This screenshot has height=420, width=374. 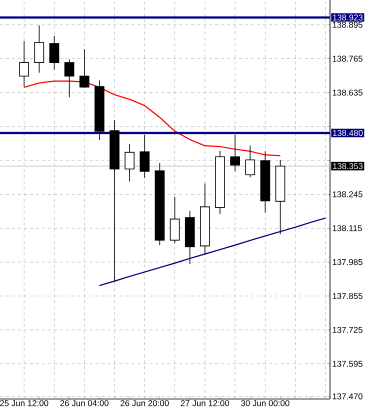 I want to click on x-tick-label: 25 Jun 12:00, so click(x=24, y=403).